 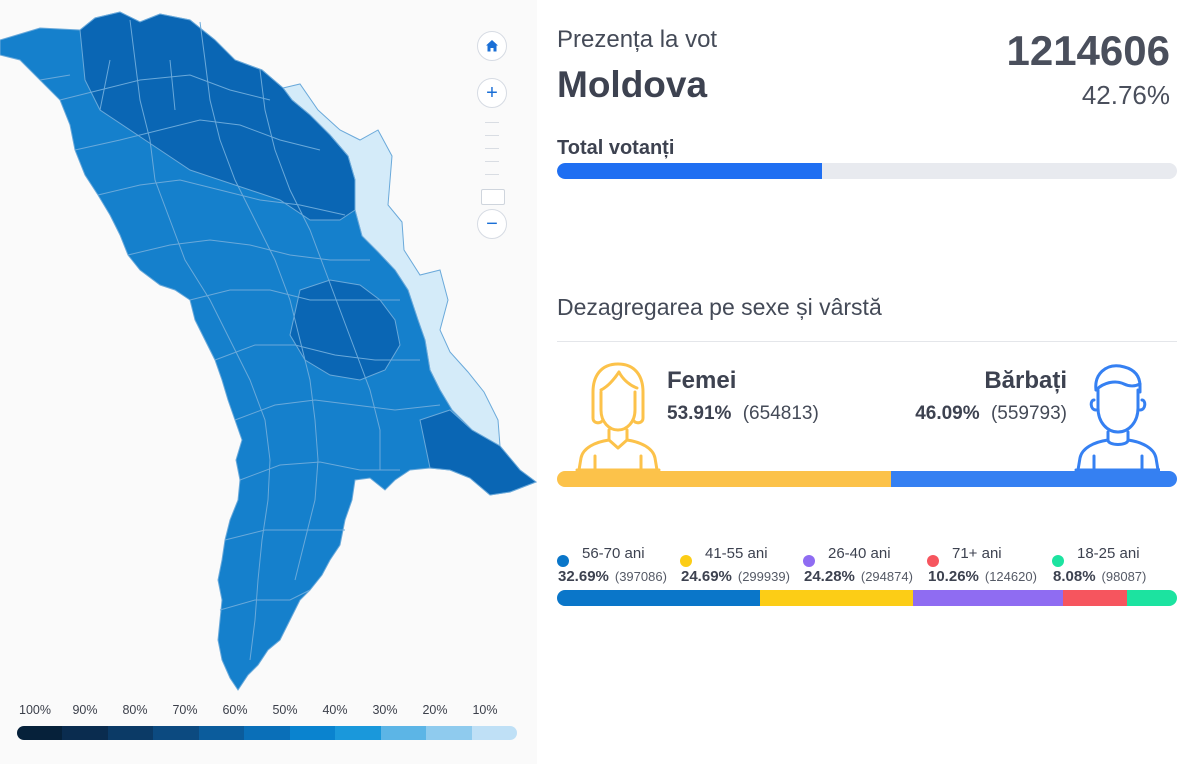 I want to click on legend-label: 70%, so click(x=185, y=710).